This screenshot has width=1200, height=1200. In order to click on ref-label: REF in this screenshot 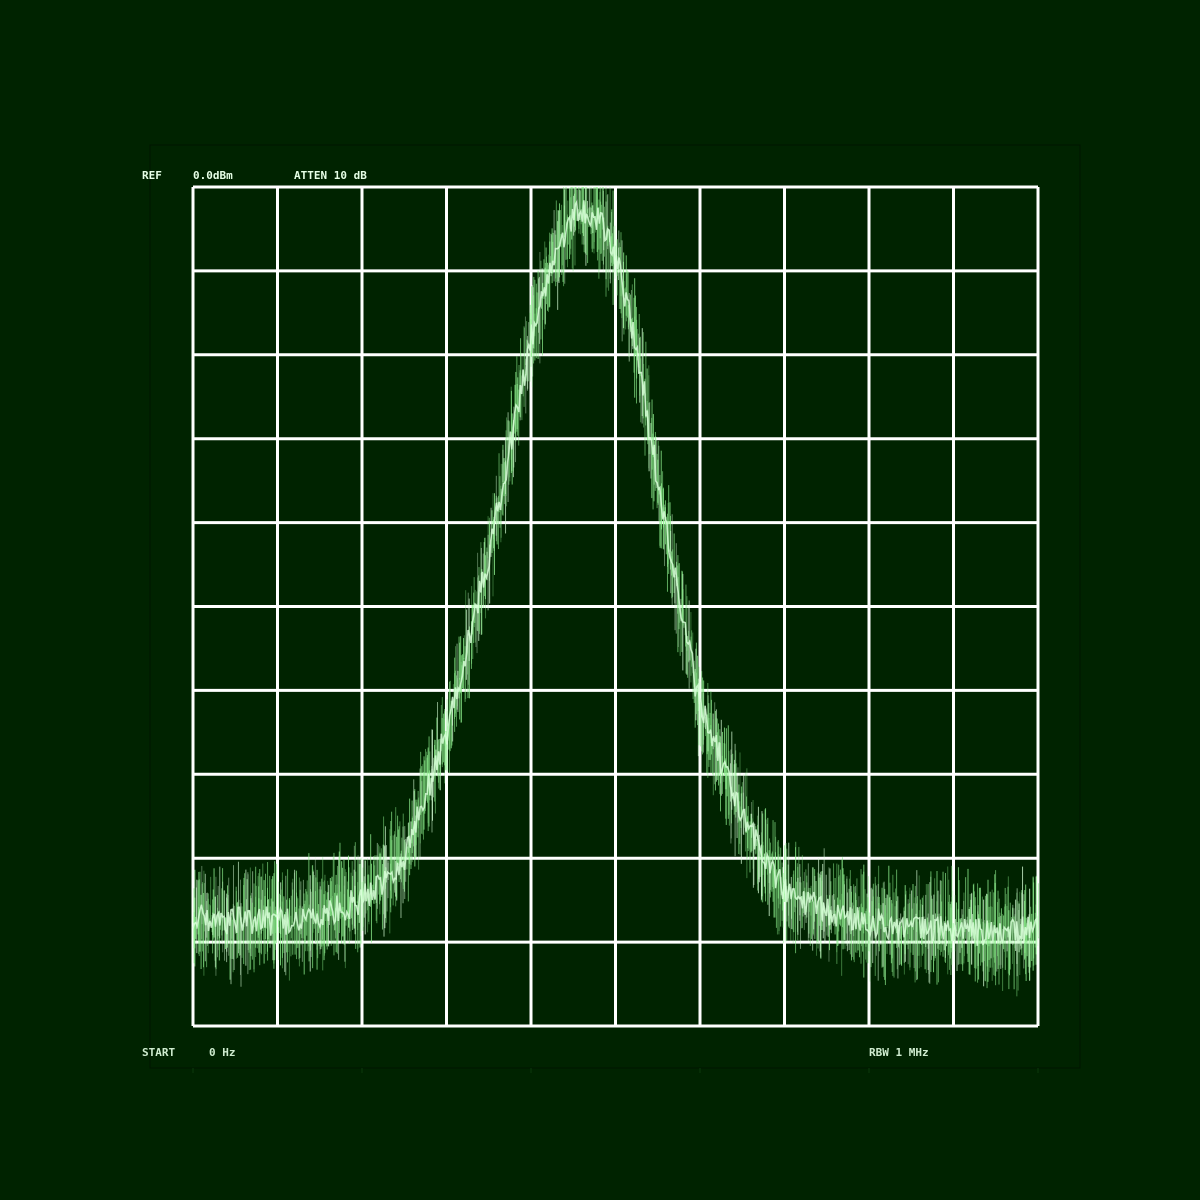, I will do `click(152, 175)`.